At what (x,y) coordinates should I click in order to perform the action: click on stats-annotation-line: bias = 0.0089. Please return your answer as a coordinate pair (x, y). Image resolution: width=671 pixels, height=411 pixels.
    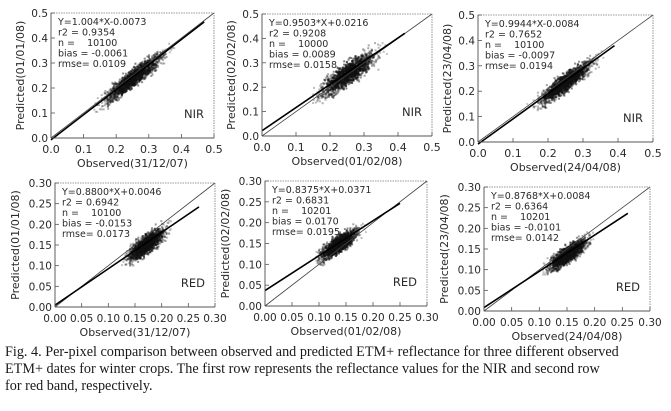
    Looking at the image, I should click on (302, 55).